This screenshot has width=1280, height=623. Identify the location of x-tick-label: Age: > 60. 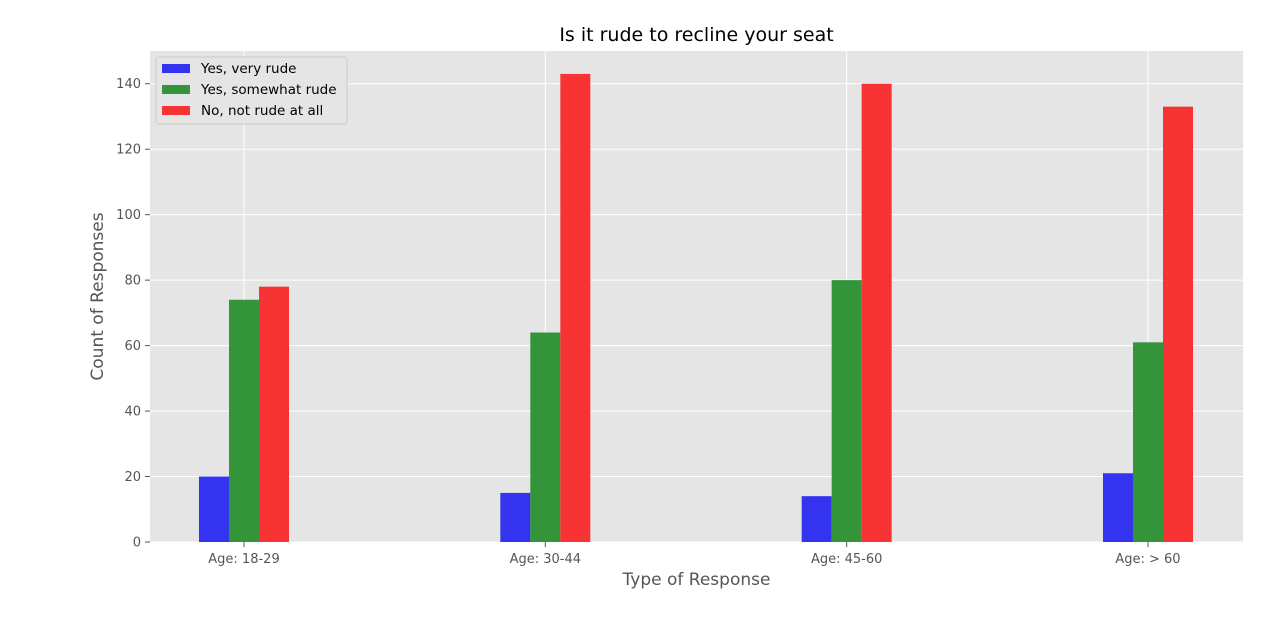
(1147, 559).